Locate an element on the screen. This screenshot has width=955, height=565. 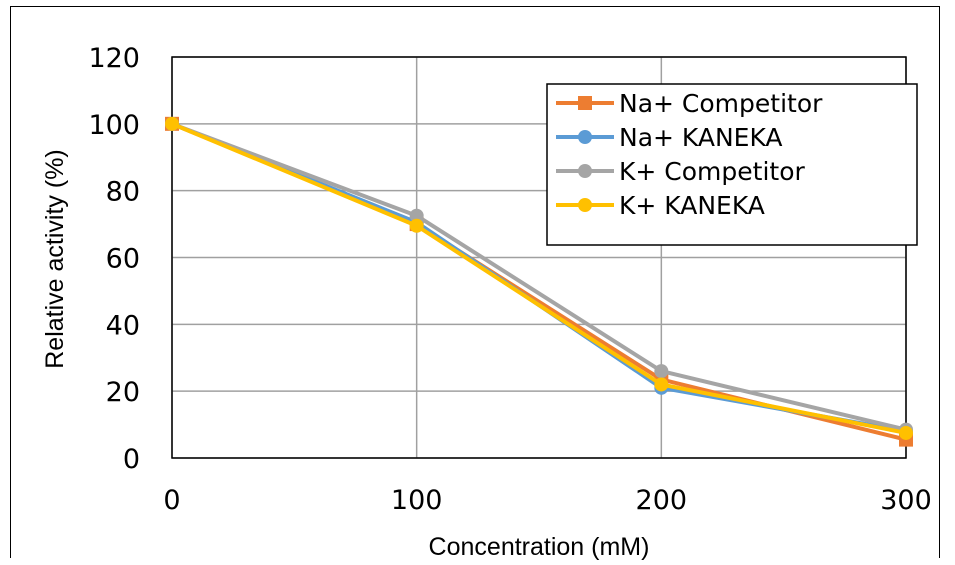
y-tick-label: 100 is located at coordinates (114, 125).